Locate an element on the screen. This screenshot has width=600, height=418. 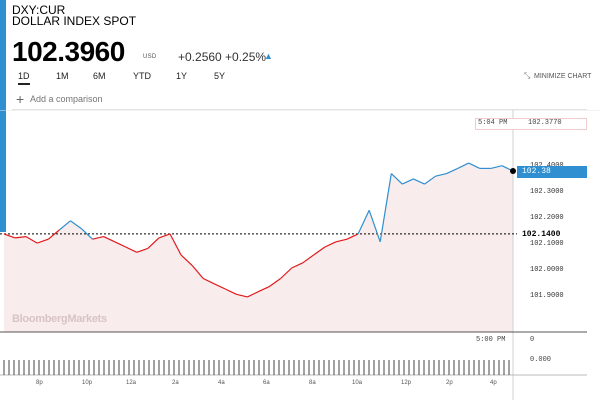
instrument-name: DOLLAR INDEX SPOT is located at coordinates (74, 21).